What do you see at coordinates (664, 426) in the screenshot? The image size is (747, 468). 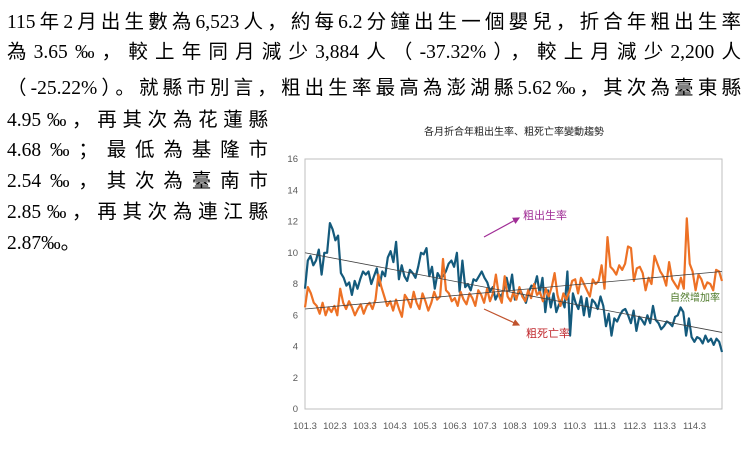 I see `x-tick-label: 113.3` at bounding box center [664, 426].